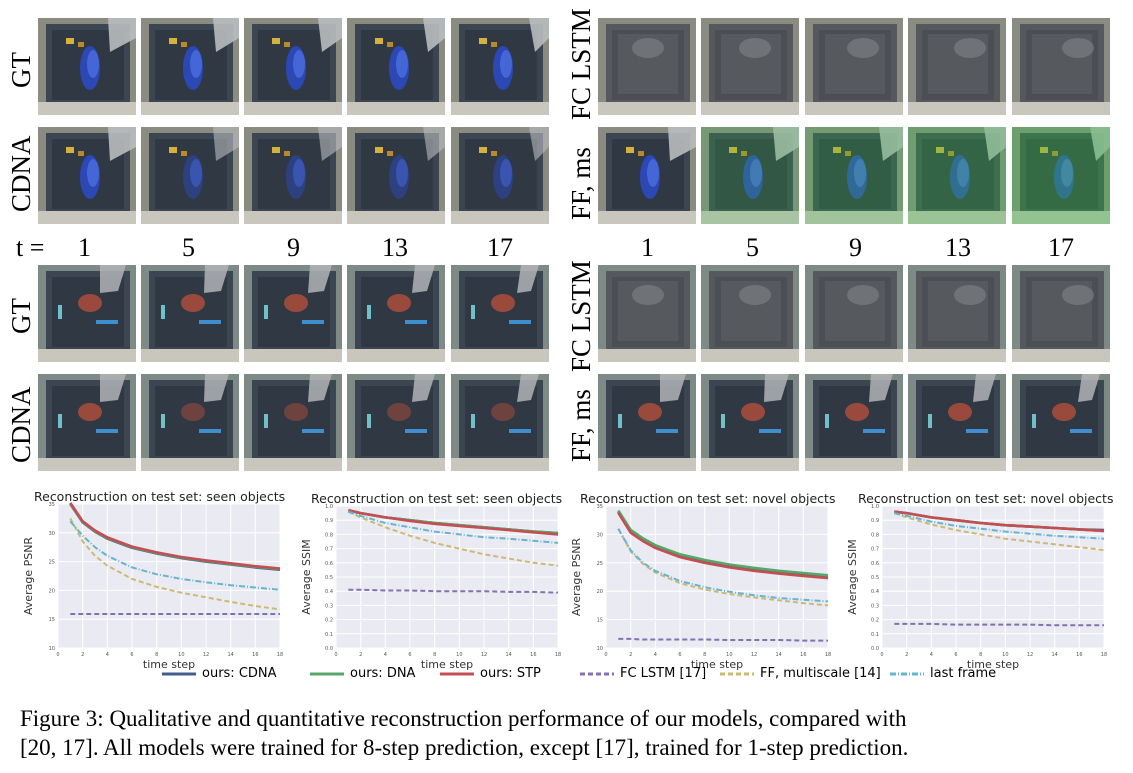 The image size is (1133, 773). Describe the element at coordinates (875, 635) in the screenshot. I see `y-tick-label: 0.1` at that location.